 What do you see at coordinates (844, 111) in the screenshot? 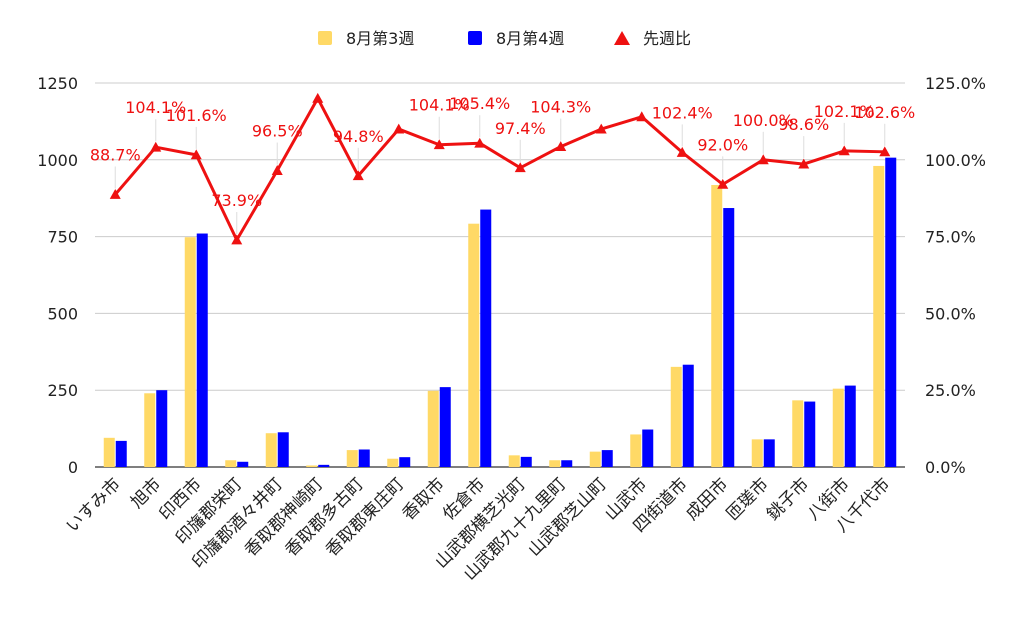
I see `ratio-data-label: 102.1%` at bounding box center [844, 111].